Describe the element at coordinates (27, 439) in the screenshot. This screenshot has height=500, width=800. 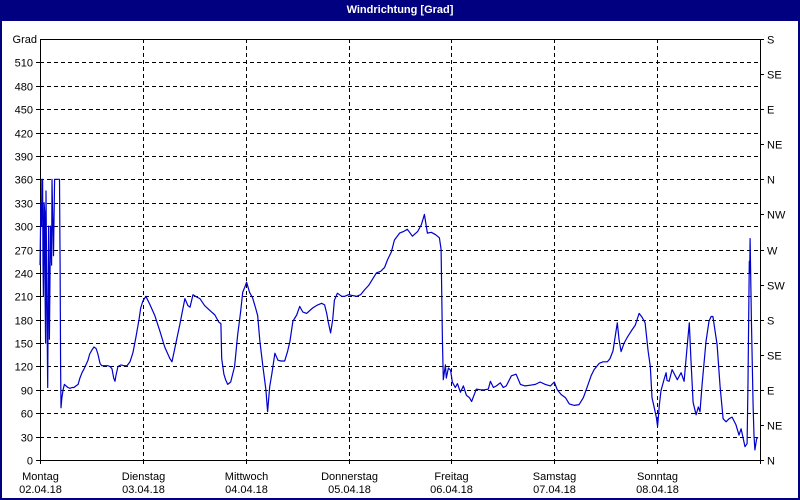
I see `y-axis-left-tick-label: 30` at that location.